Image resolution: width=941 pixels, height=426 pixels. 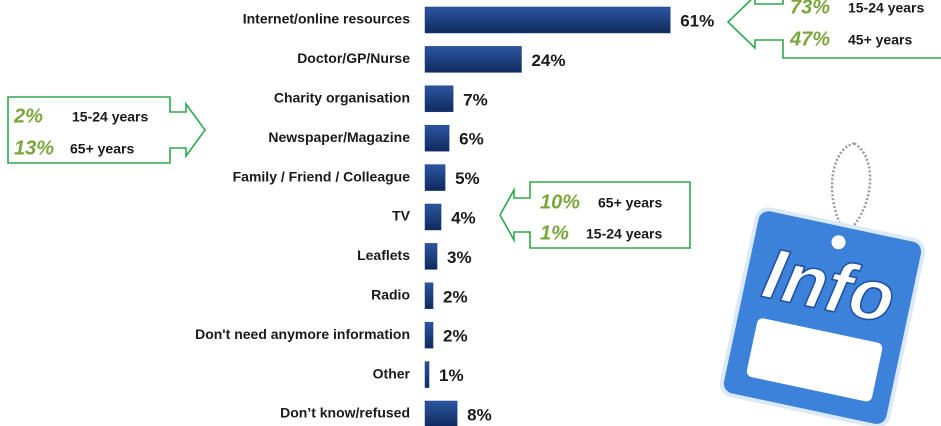 I want to click on value-label: 24%, so click(x=548, y=60).